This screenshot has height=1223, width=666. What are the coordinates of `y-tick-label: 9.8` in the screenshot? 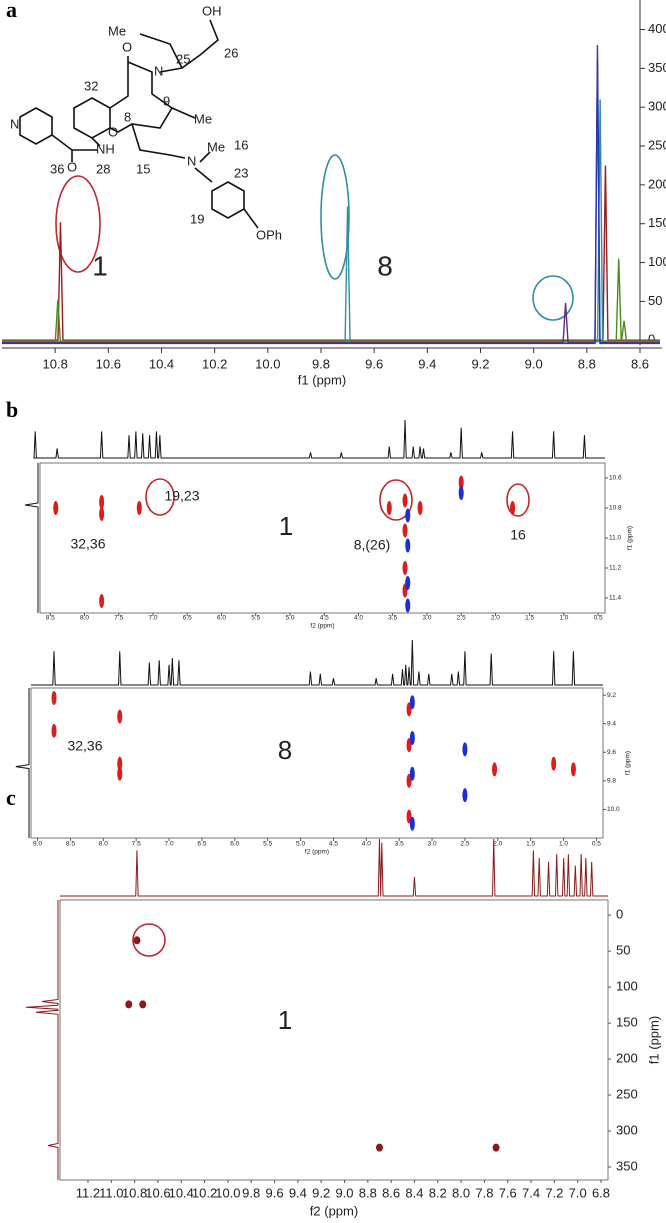 It's located at (611, 781).